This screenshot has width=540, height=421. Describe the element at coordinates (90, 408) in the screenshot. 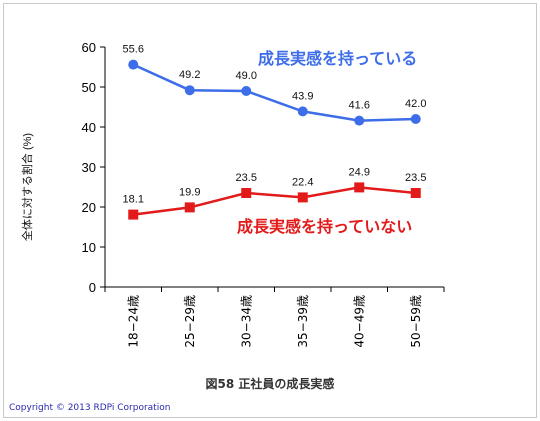

I see `copyright-text: Copyright © 2013 RDPi Corporation` at that location.